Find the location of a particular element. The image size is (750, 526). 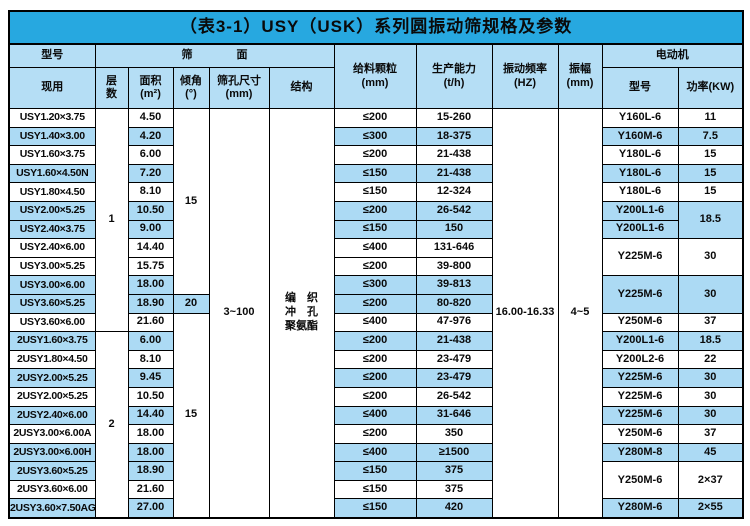

motor-model-cell: Y160M-6 is located at coordinates (640, 136).